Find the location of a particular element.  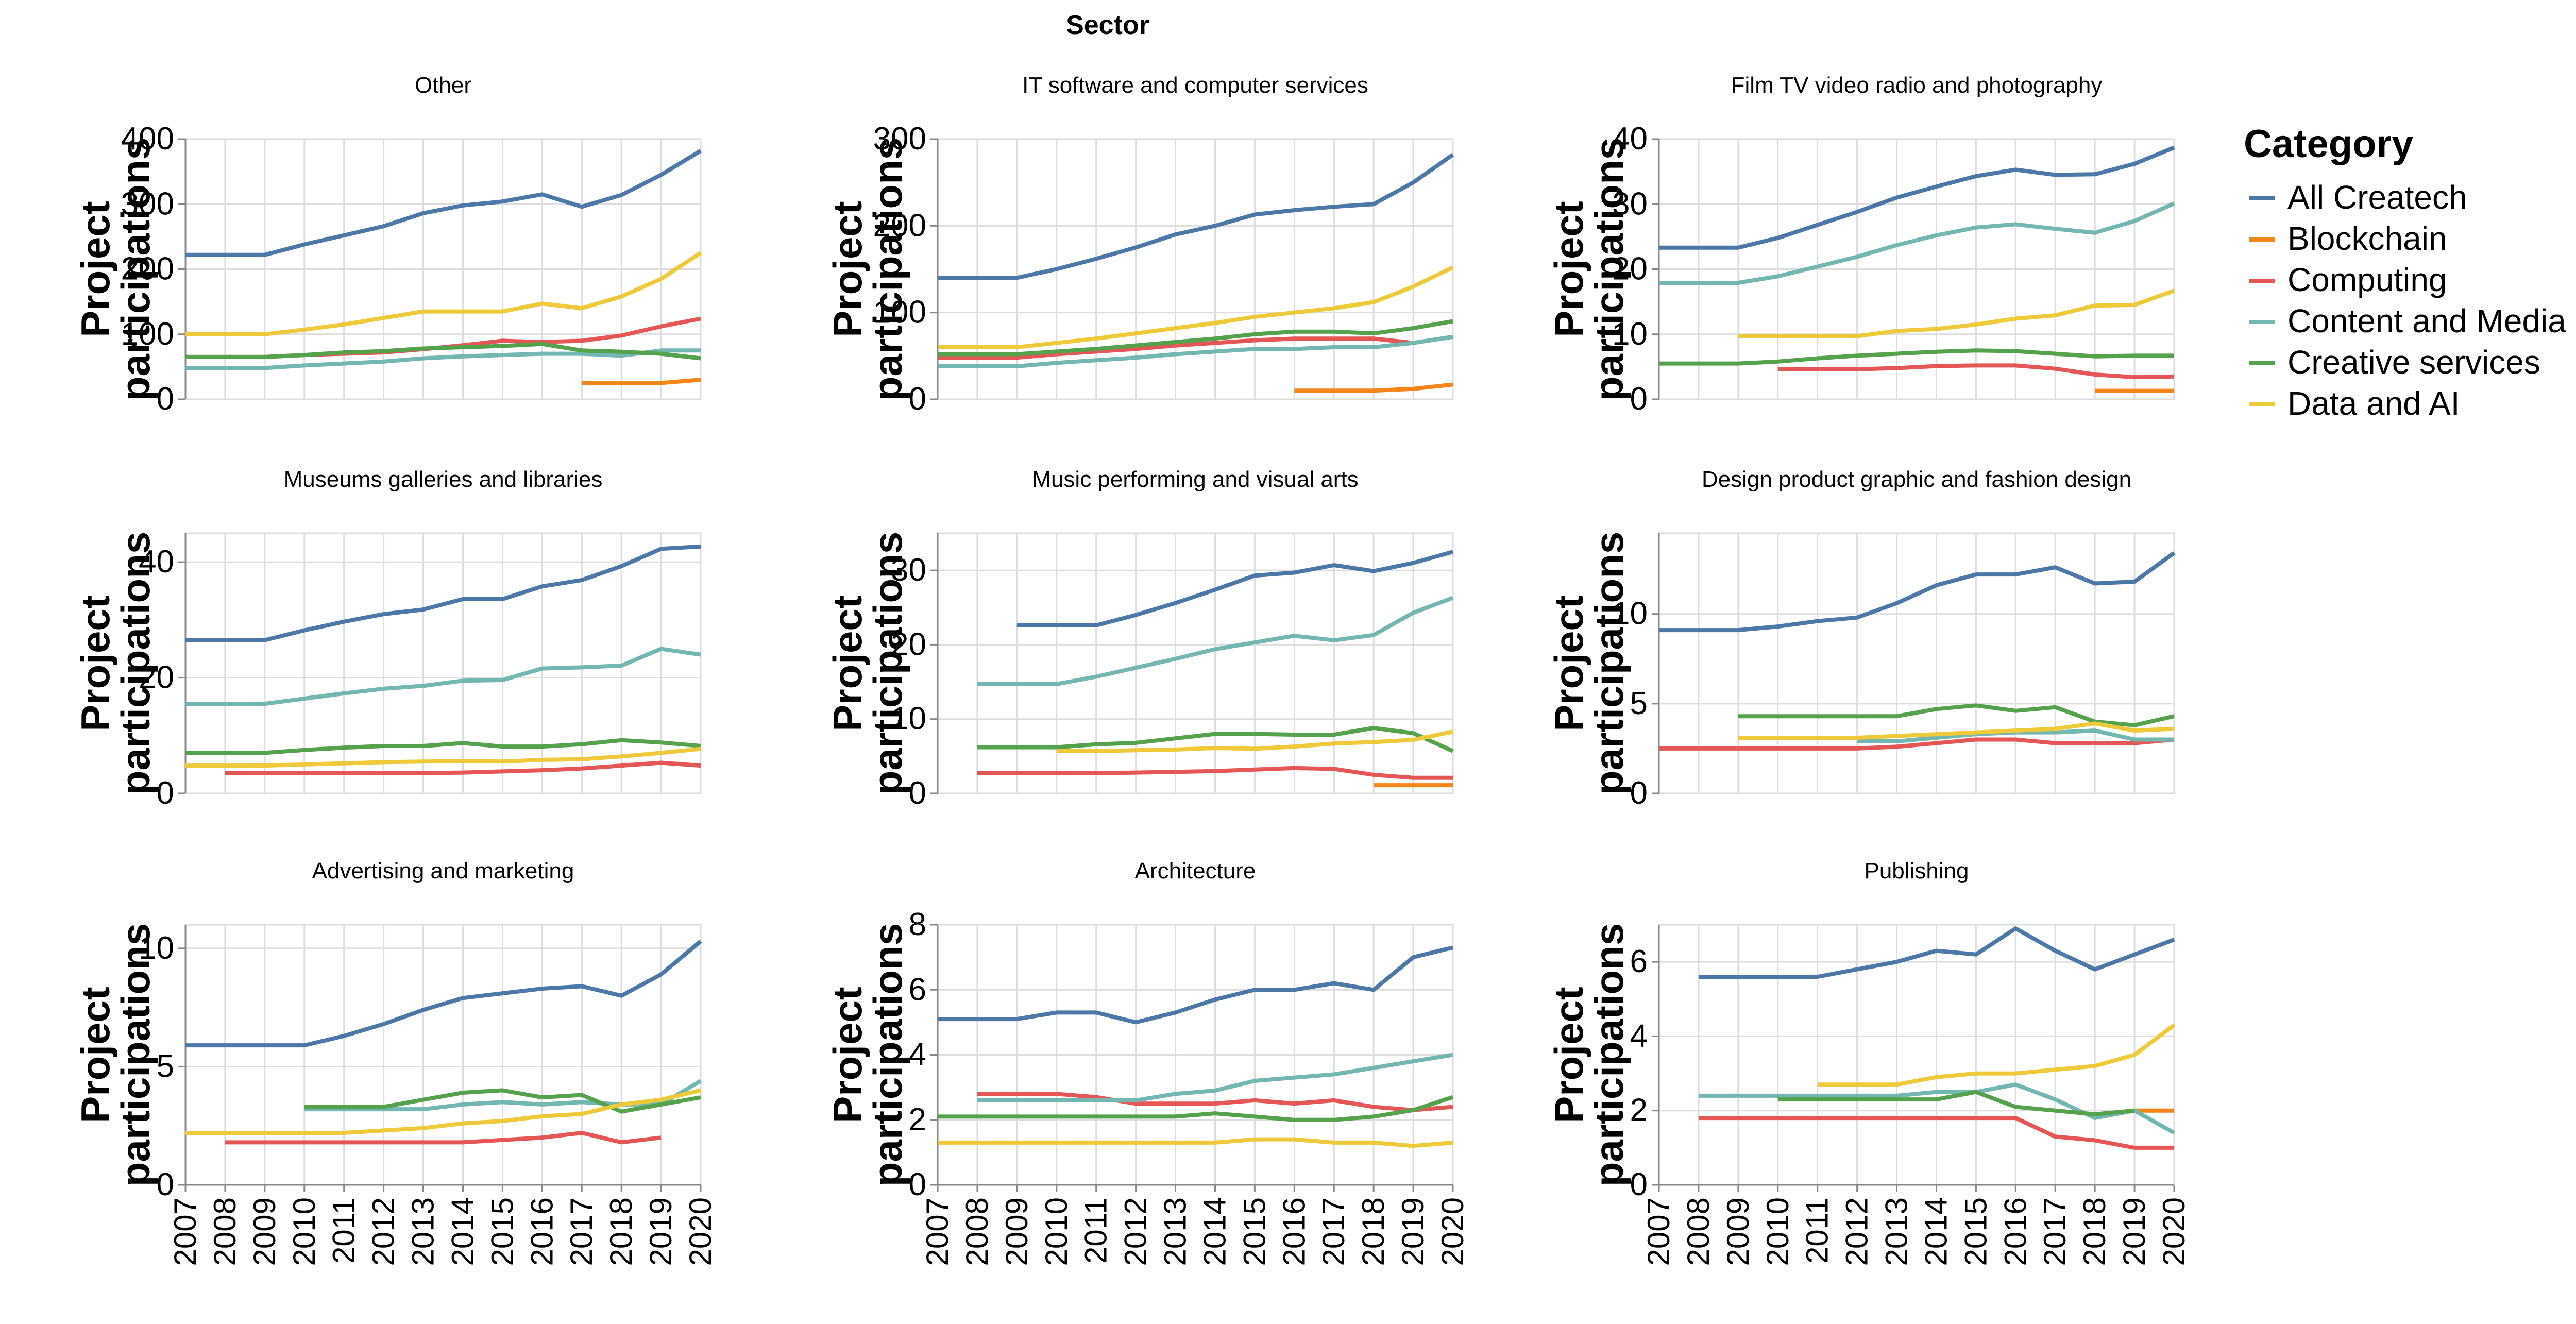

panel-title: Music performing and visual arts is located at coordinates (1195, 479).